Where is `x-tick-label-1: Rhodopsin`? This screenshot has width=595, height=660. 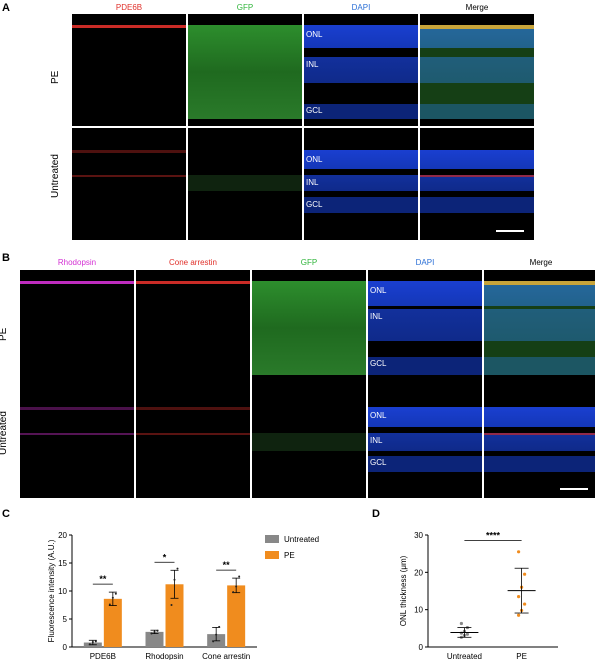 x-tick-label-1: Rhodopsin is located at coordinates (164, 656).